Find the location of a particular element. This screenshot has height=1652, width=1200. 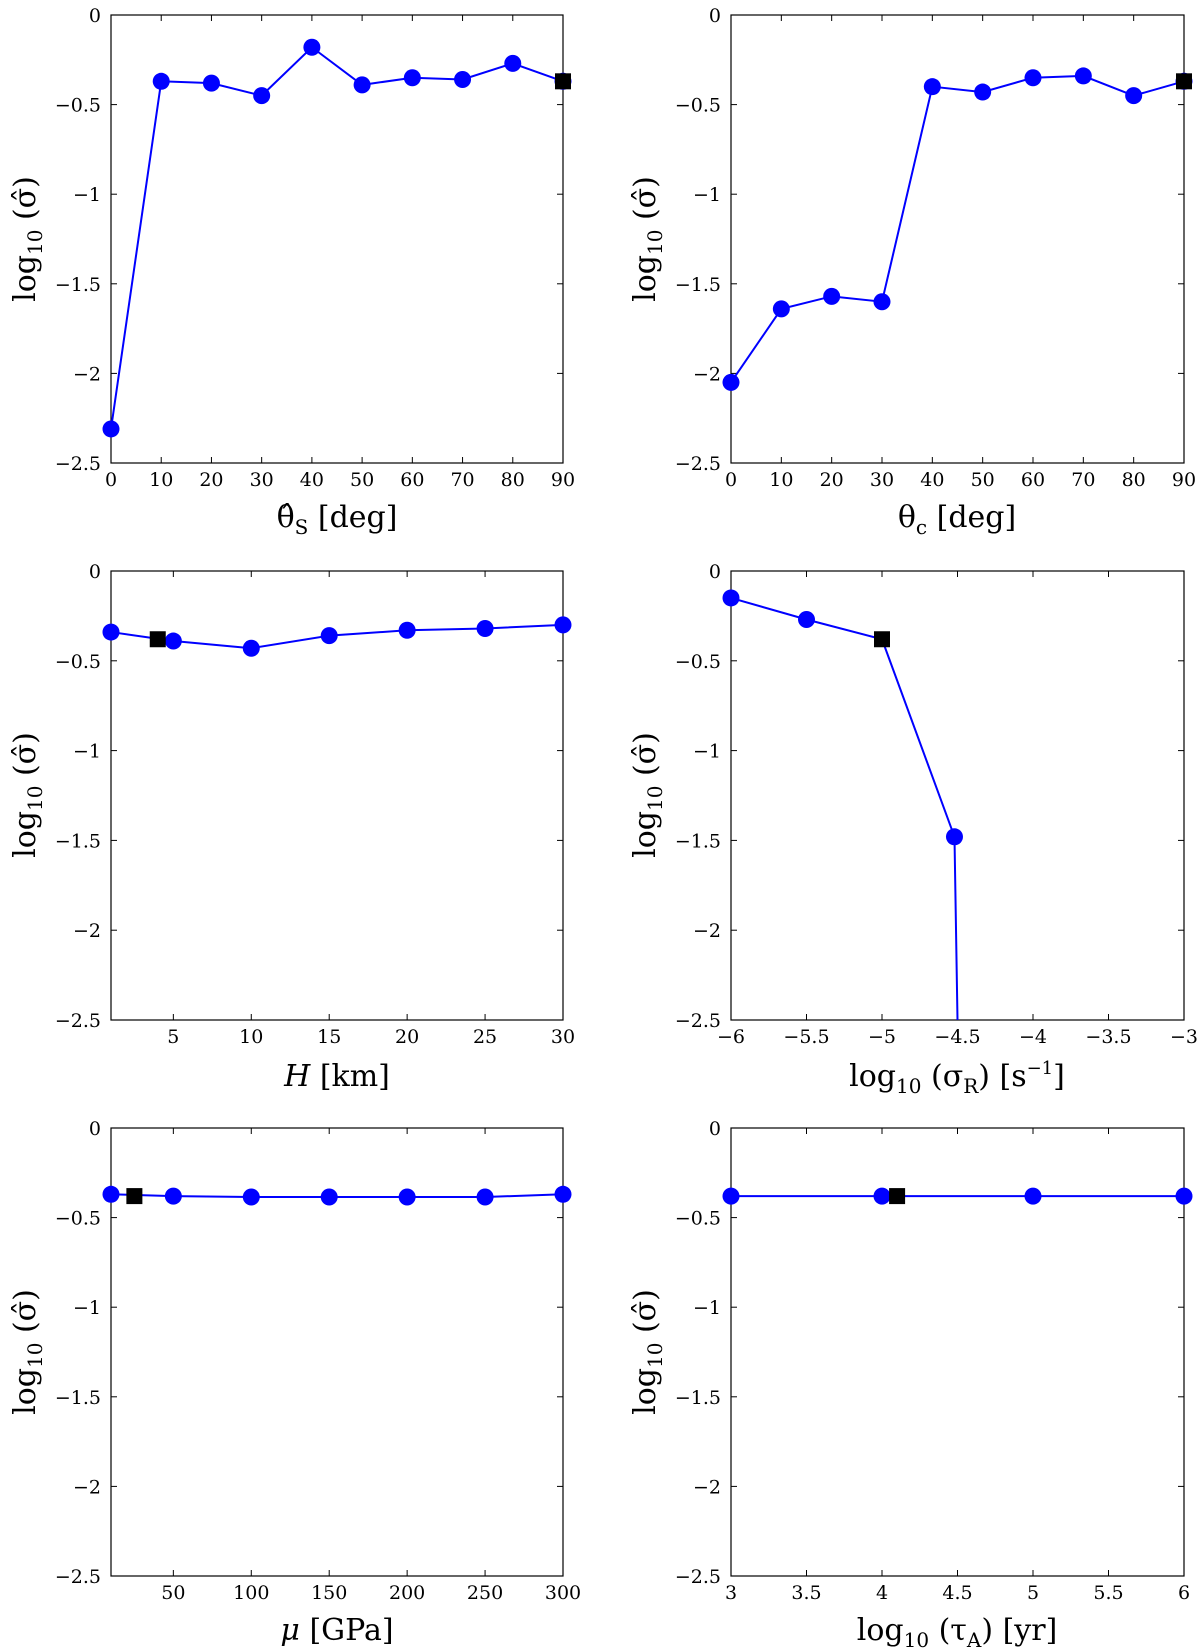

x-tick-label: 4.5 is located at coordinates (957, 1593).